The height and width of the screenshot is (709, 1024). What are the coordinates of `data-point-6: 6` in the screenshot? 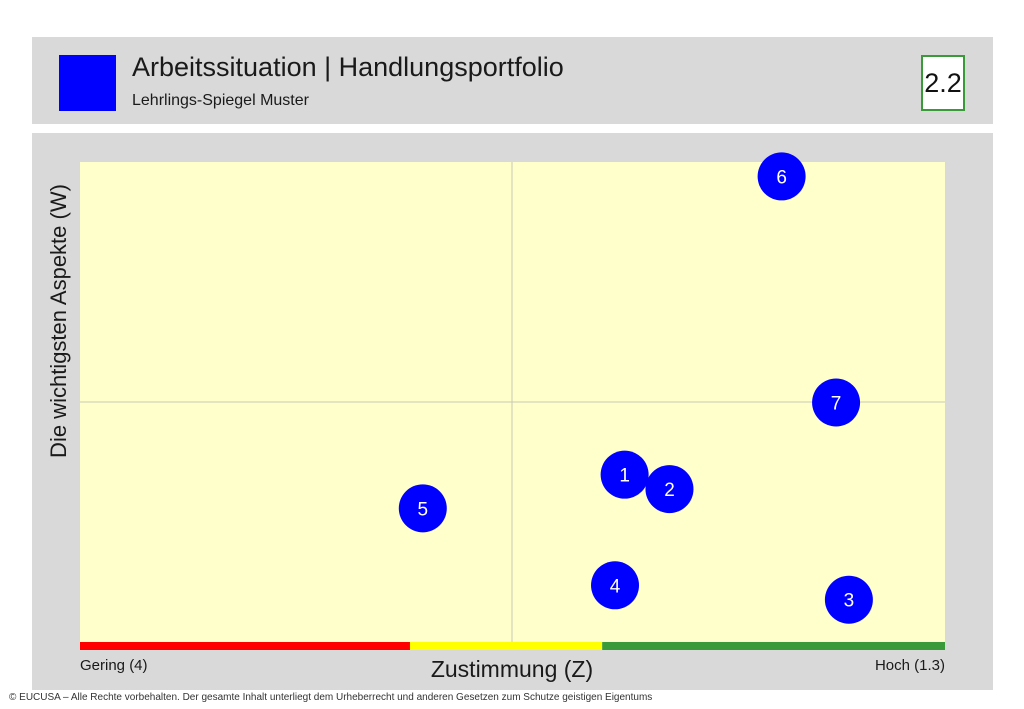 It's located at (781, 176).